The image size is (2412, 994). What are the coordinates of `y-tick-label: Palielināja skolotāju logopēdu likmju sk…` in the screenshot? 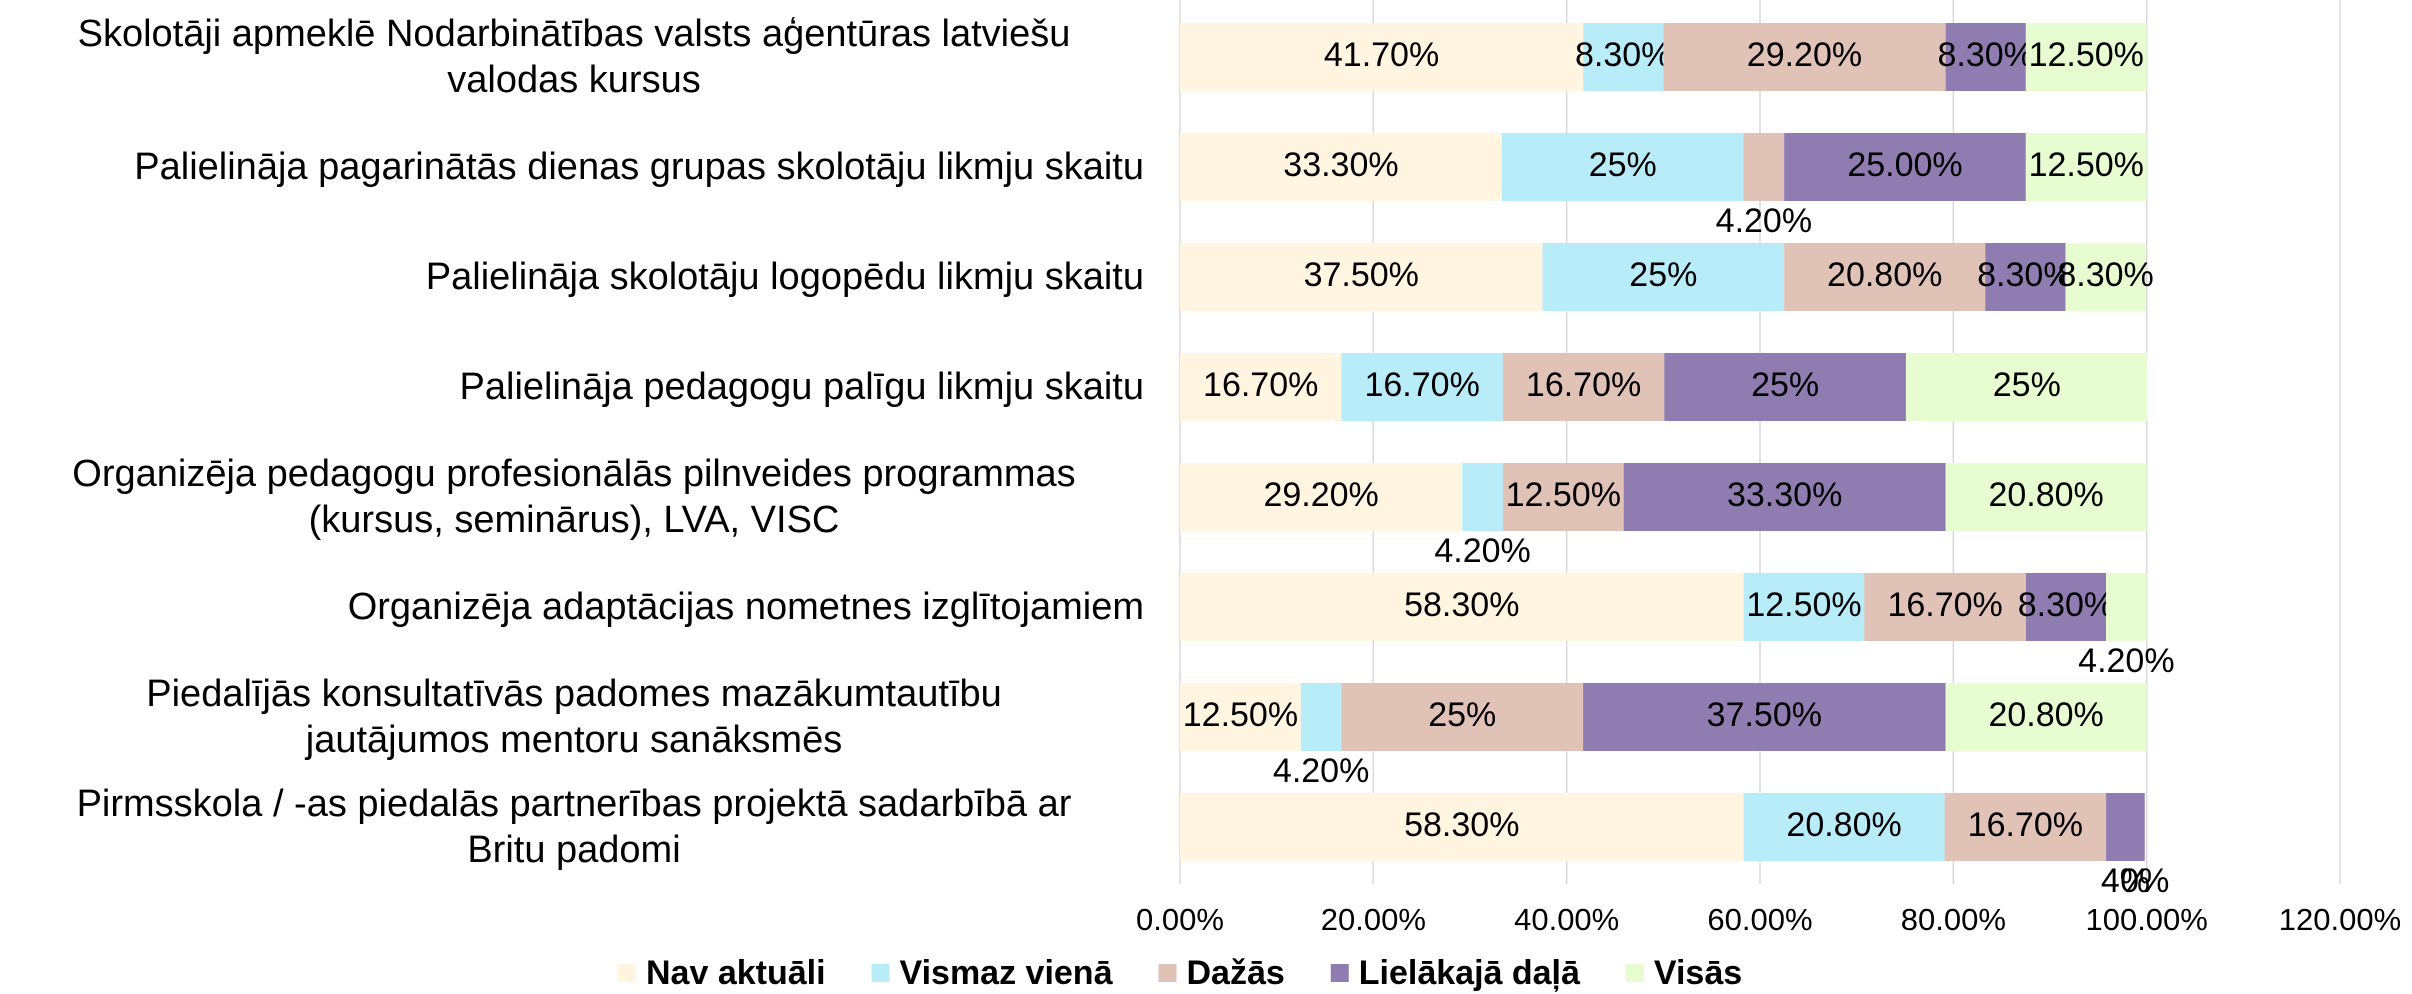 It's located at (784, 277).